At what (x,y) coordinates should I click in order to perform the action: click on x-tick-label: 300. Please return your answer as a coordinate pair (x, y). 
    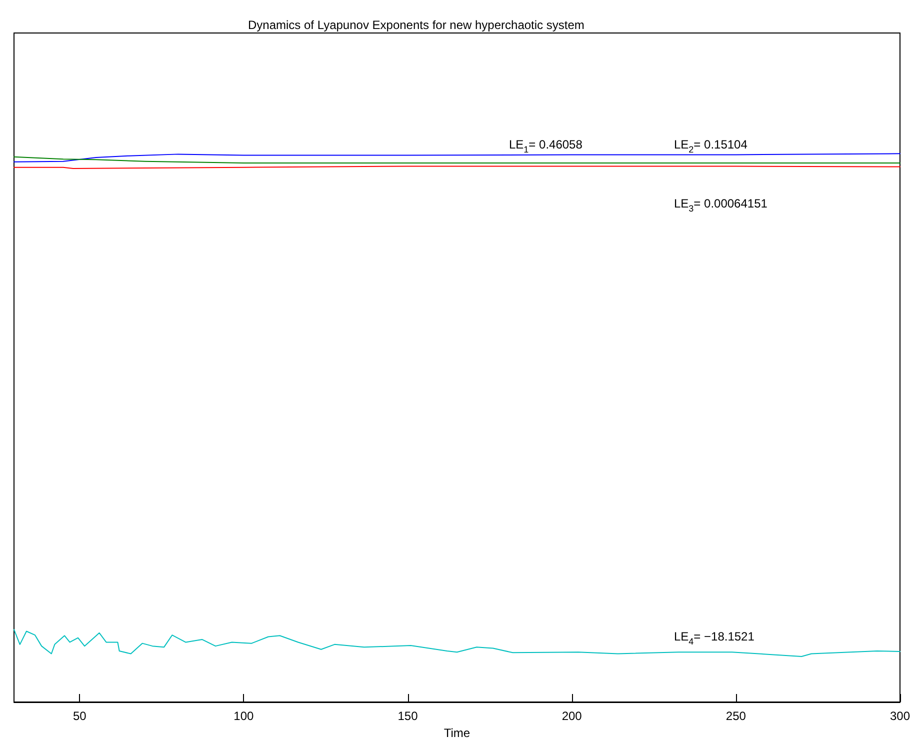
    Looking at the image, I should click on (900, 716).